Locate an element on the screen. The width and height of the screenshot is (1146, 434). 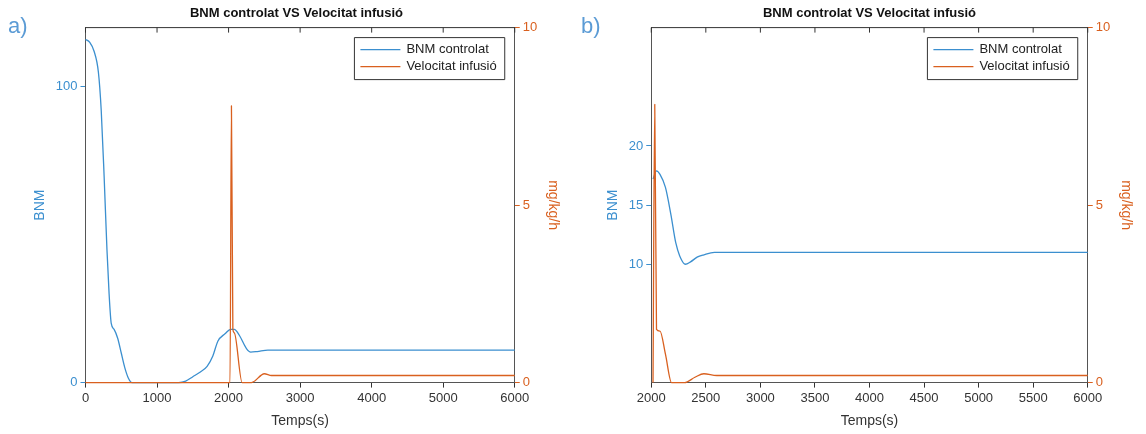
x-tick-label: 3500 is located at coordinates (815, 397).